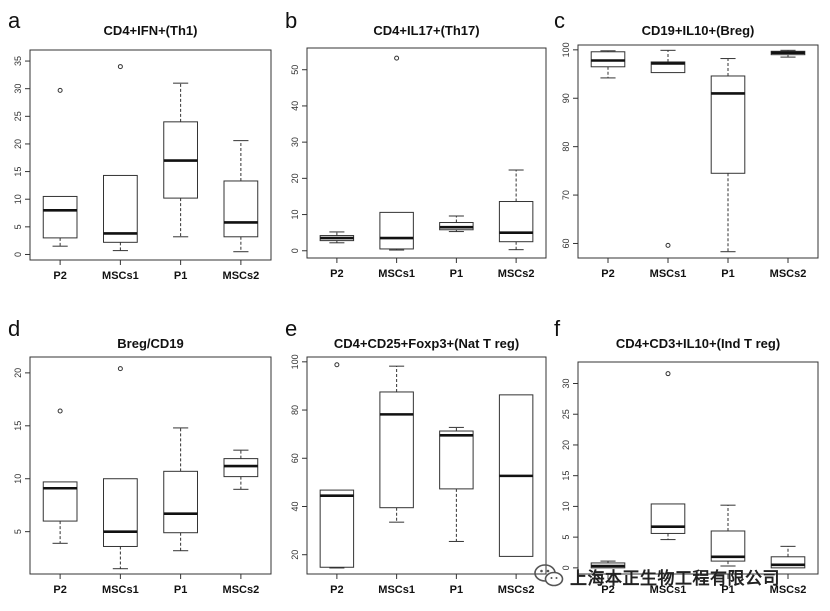 The image size is (830, 611). I want to click on panel-letter: d, so click(14, 328).